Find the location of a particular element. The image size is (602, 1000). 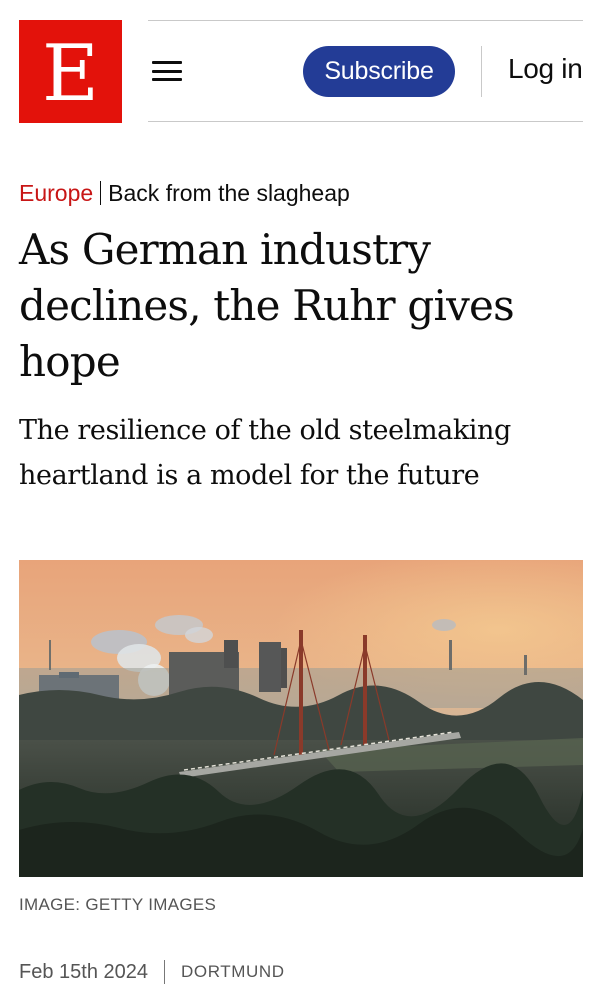

subscribe-button: Subscribe is located at coordinates (379, 71).